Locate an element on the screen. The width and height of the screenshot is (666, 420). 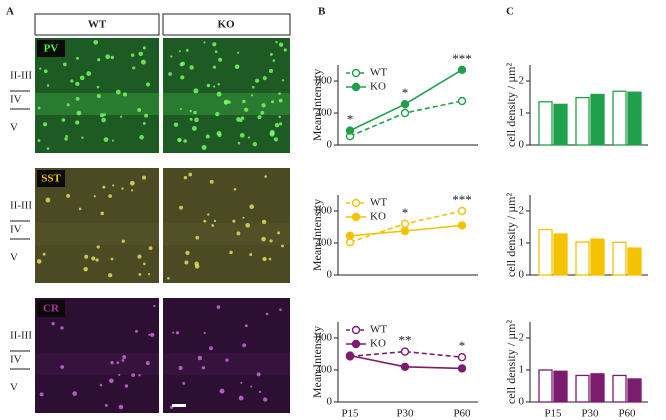
y-tick-label: 400 is located at coordinates (324, 113).